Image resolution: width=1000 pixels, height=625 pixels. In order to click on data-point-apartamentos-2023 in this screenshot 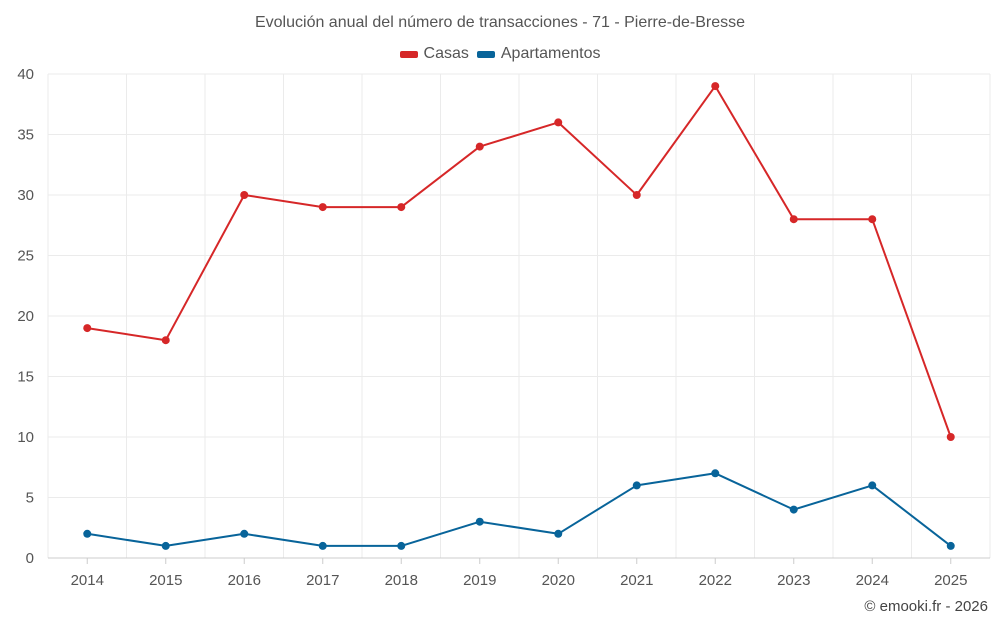, I will do `click(793, 509)`.